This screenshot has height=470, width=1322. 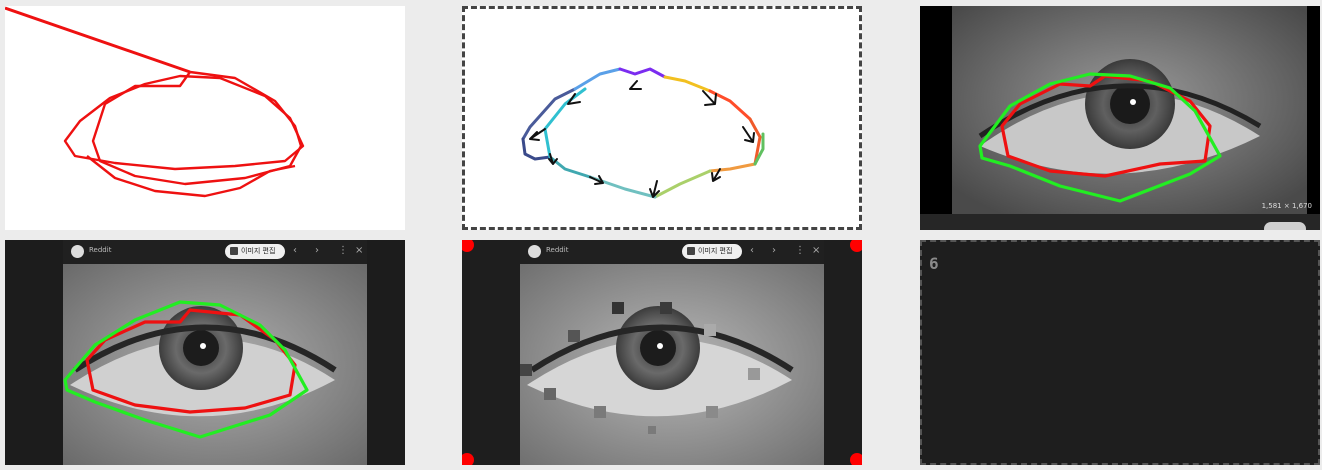 I want to click on viewer-eye-photo, so click(x=215, y=364).